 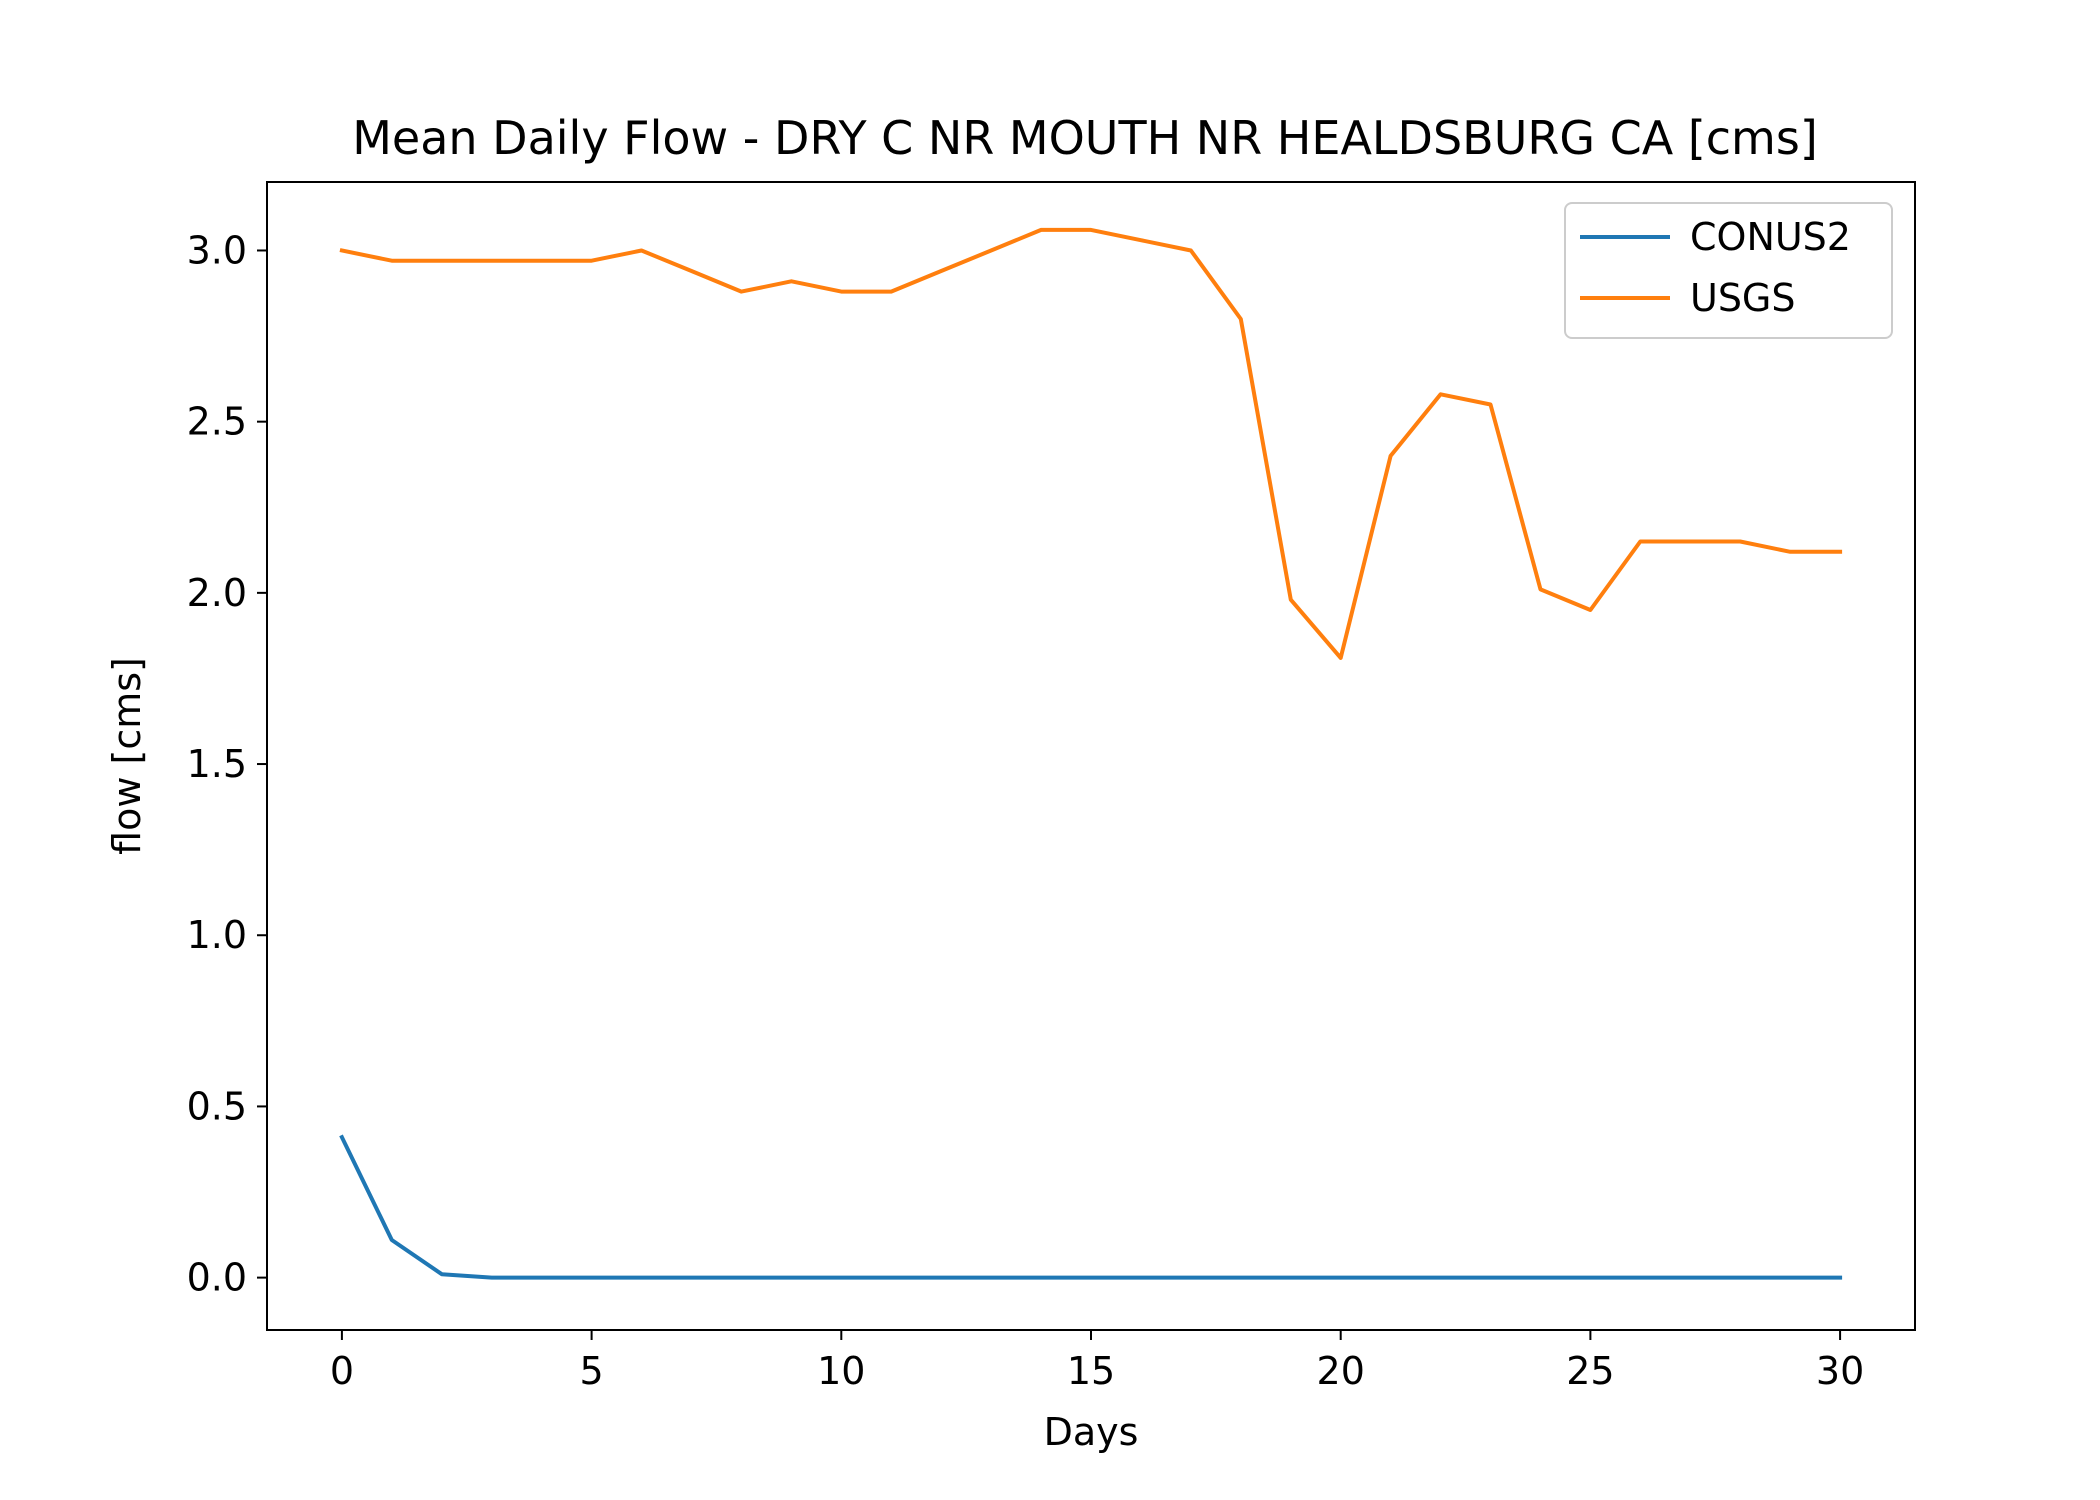 What do you see at coordinates (1743, 298) in the screenshot?
I see `legend-label-usgs: USGS` at bounding box center [1743, 298].